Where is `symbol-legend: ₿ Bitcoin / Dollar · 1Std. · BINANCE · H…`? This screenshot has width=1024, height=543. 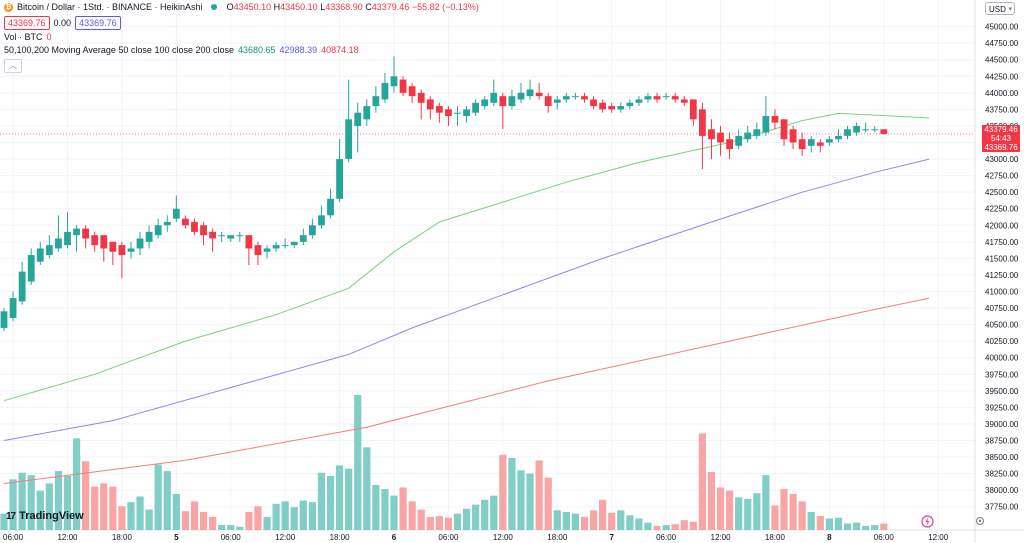
symbol-legend: ₿ Bitcoin / Dollar · 1Std. · BINANCE · H… is located at coordinates (241, 7).